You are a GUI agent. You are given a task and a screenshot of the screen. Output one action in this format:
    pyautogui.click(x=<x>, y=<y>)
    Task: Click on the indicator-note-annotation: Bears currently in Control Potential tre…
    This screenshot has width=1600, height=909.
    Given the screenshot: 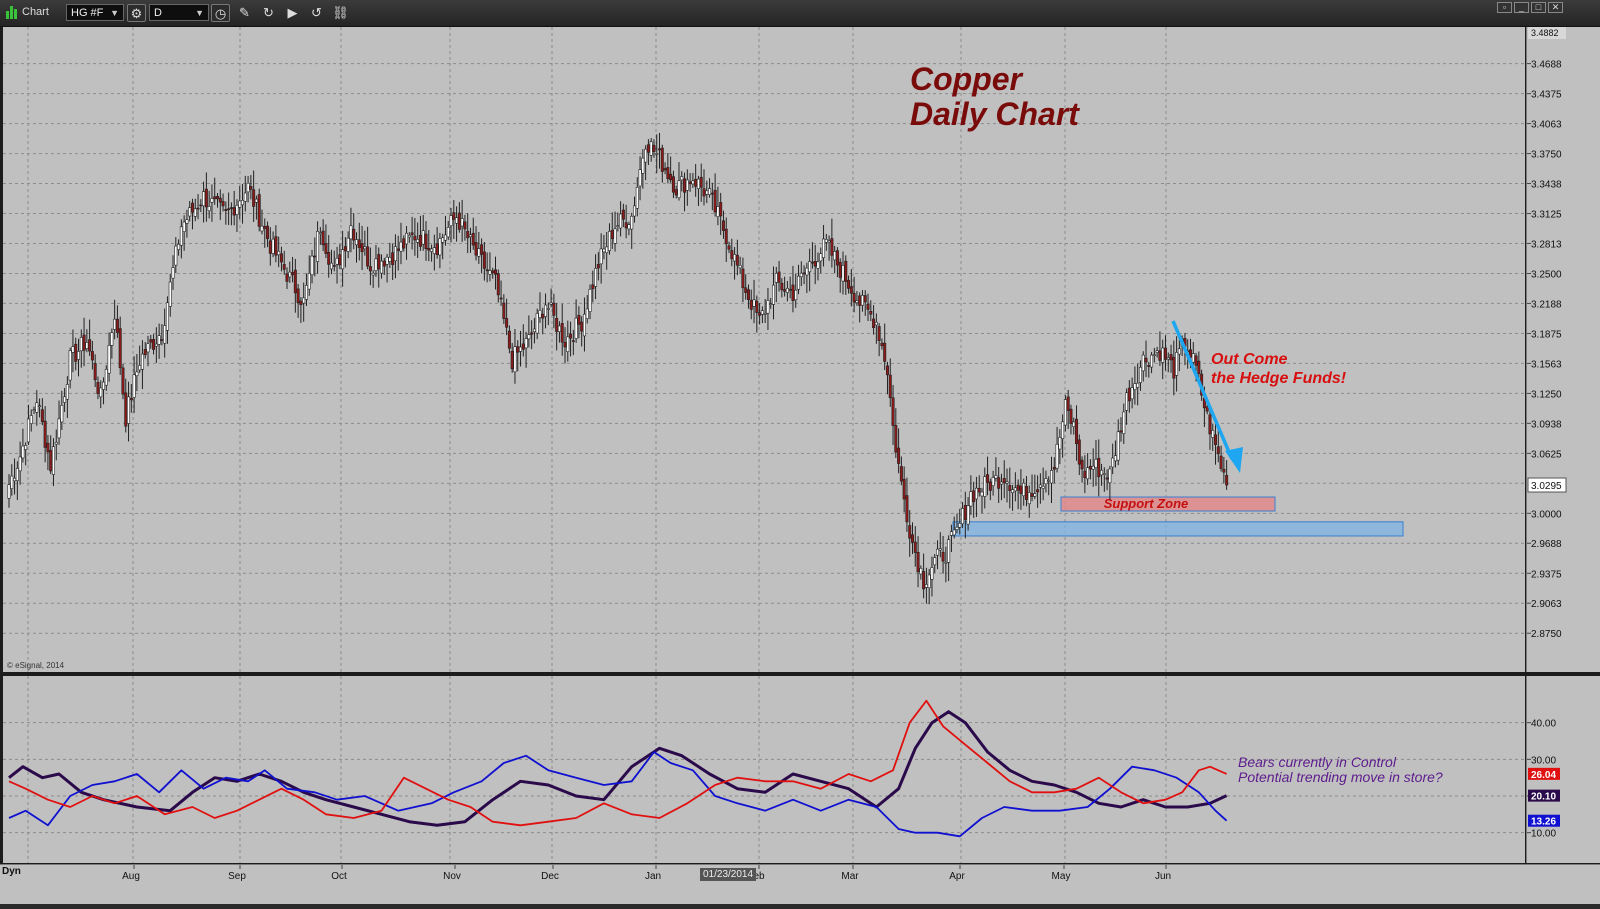 What is the action you would take?
    pyautogui.click(x=1340, y=769)
    